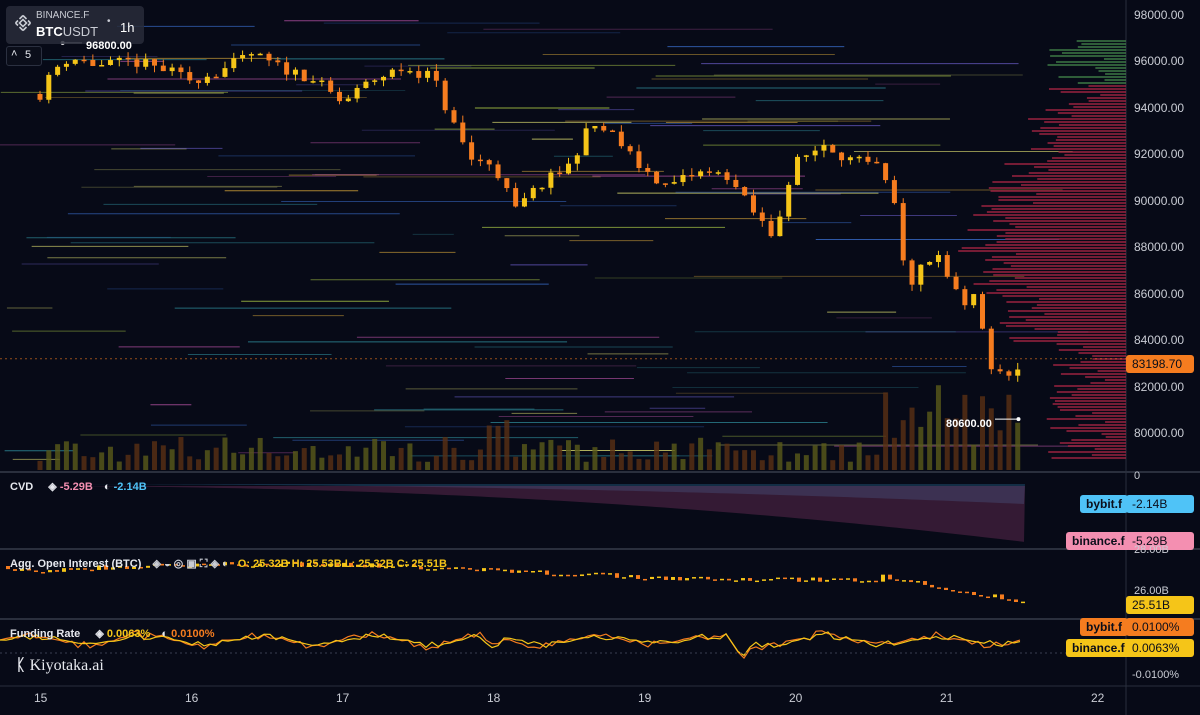  Describe the element at coordinates (1160, 364) in the screenshot. I see `current-price-tag: 83198.70` at that location.